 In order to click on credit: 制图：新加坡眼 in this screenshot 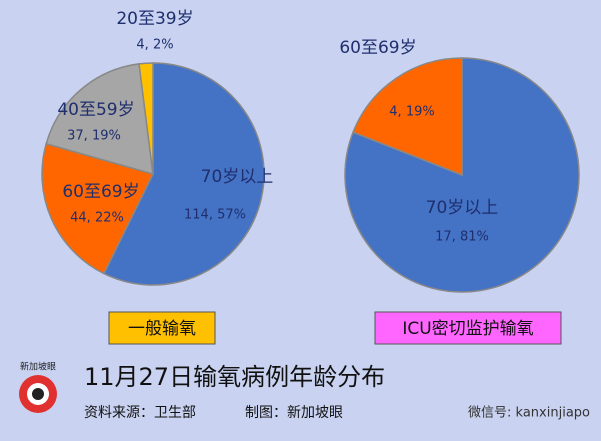, I will do `click(294, 413)`.